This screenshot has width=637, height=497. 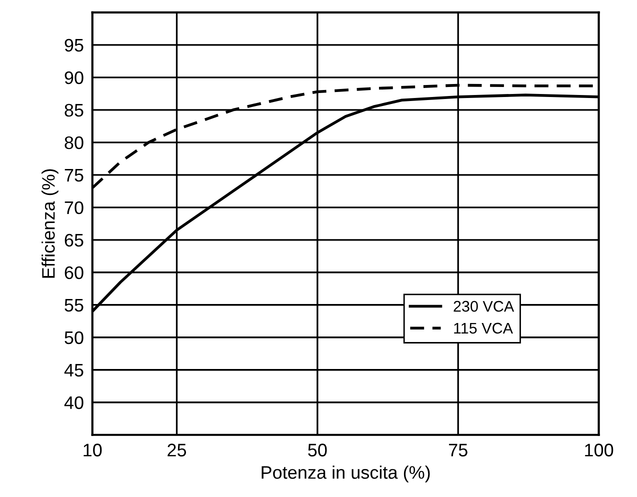 I want to click on legend-label: 230 VCA, so click(x=484, y=306).